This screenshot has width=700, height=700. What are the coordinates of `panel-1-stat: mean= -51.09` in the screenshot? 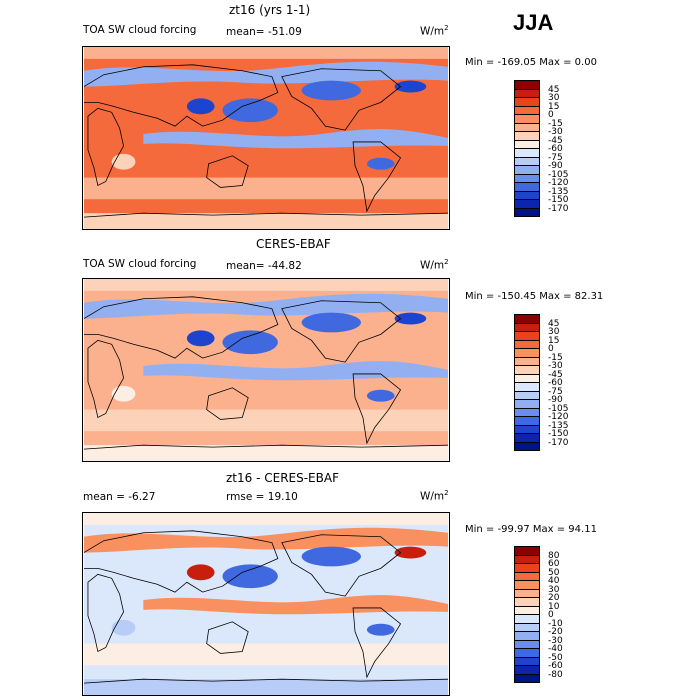 It's located at (264, 32).